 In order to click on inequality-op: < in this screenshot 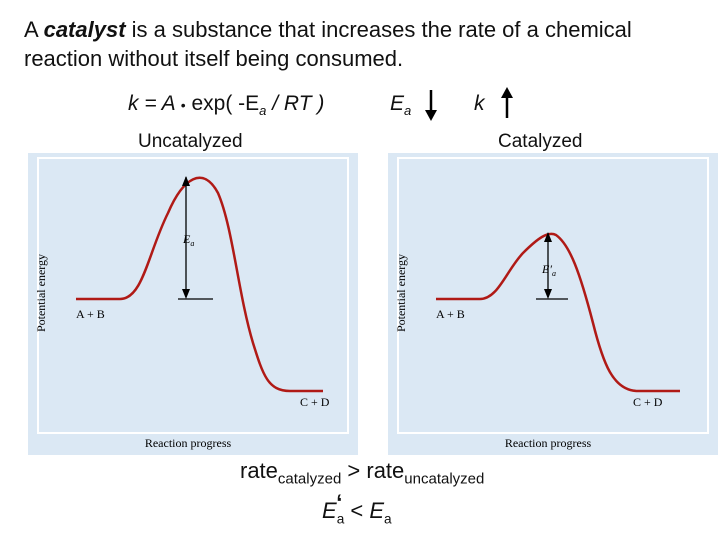, I will do `click(360, 510)`.